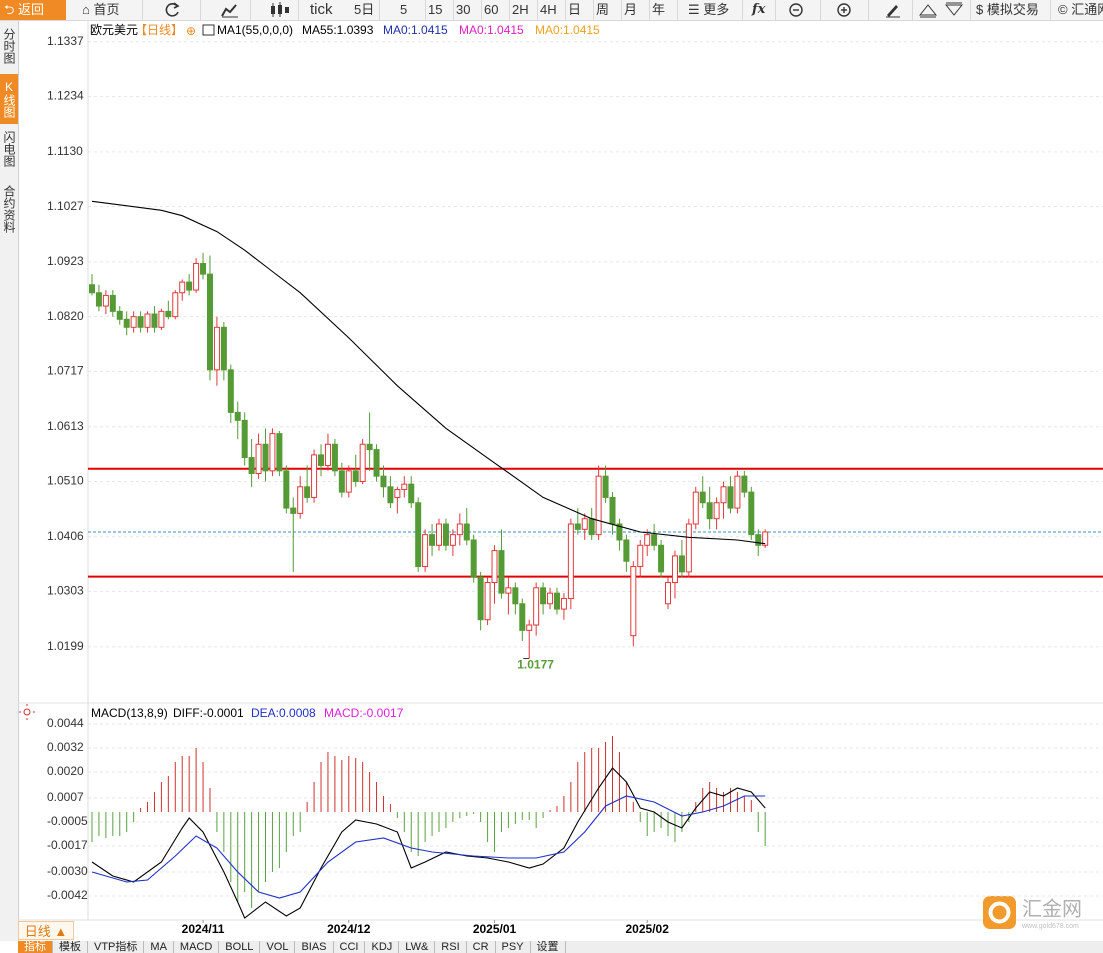  What do you see at coordinates (65, 316) in the screenshot?
I see `y-tick-label: 1.0820` at bounding box center [65, 316].